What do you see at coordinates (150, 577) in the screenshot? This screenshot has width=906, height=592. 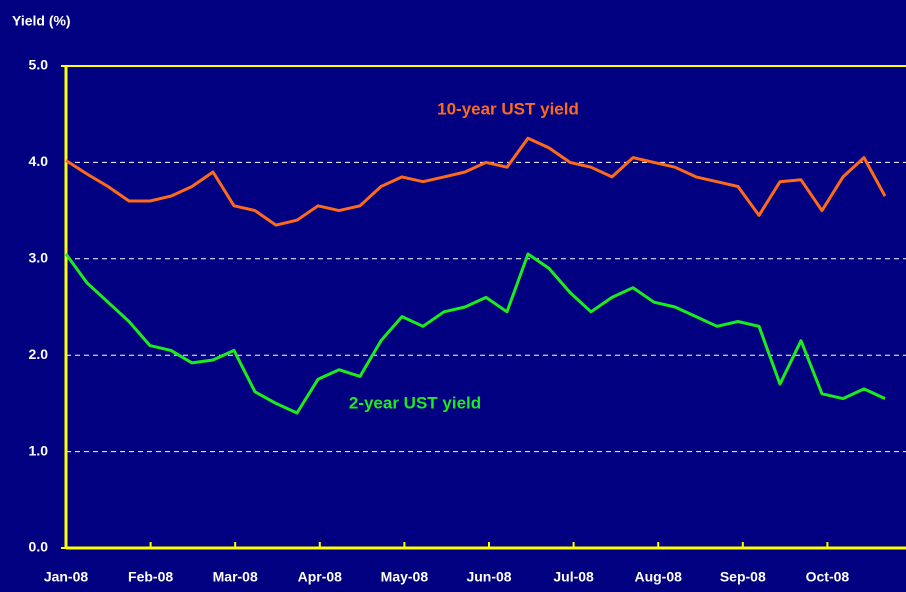 I see `x-tick-label: Feb-08` at bounding box center [150, 577].